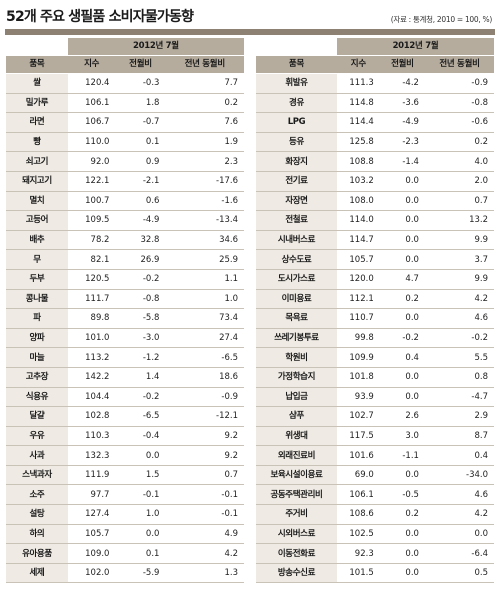 This screenshot has height=598, width=500. What do you see at coordinates (37, 495) in the screenshot?
I see `item-name-cell: 소주` at bounding box center [37, 495].